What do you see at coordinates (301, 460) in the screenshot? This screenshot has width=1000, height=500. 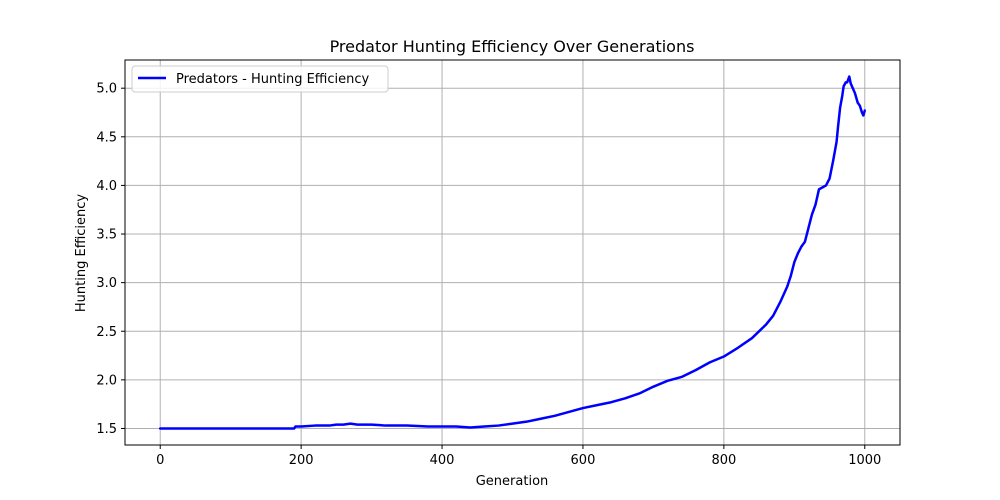 I see `x-tick-label: 200` at bounding box center [301, 460].